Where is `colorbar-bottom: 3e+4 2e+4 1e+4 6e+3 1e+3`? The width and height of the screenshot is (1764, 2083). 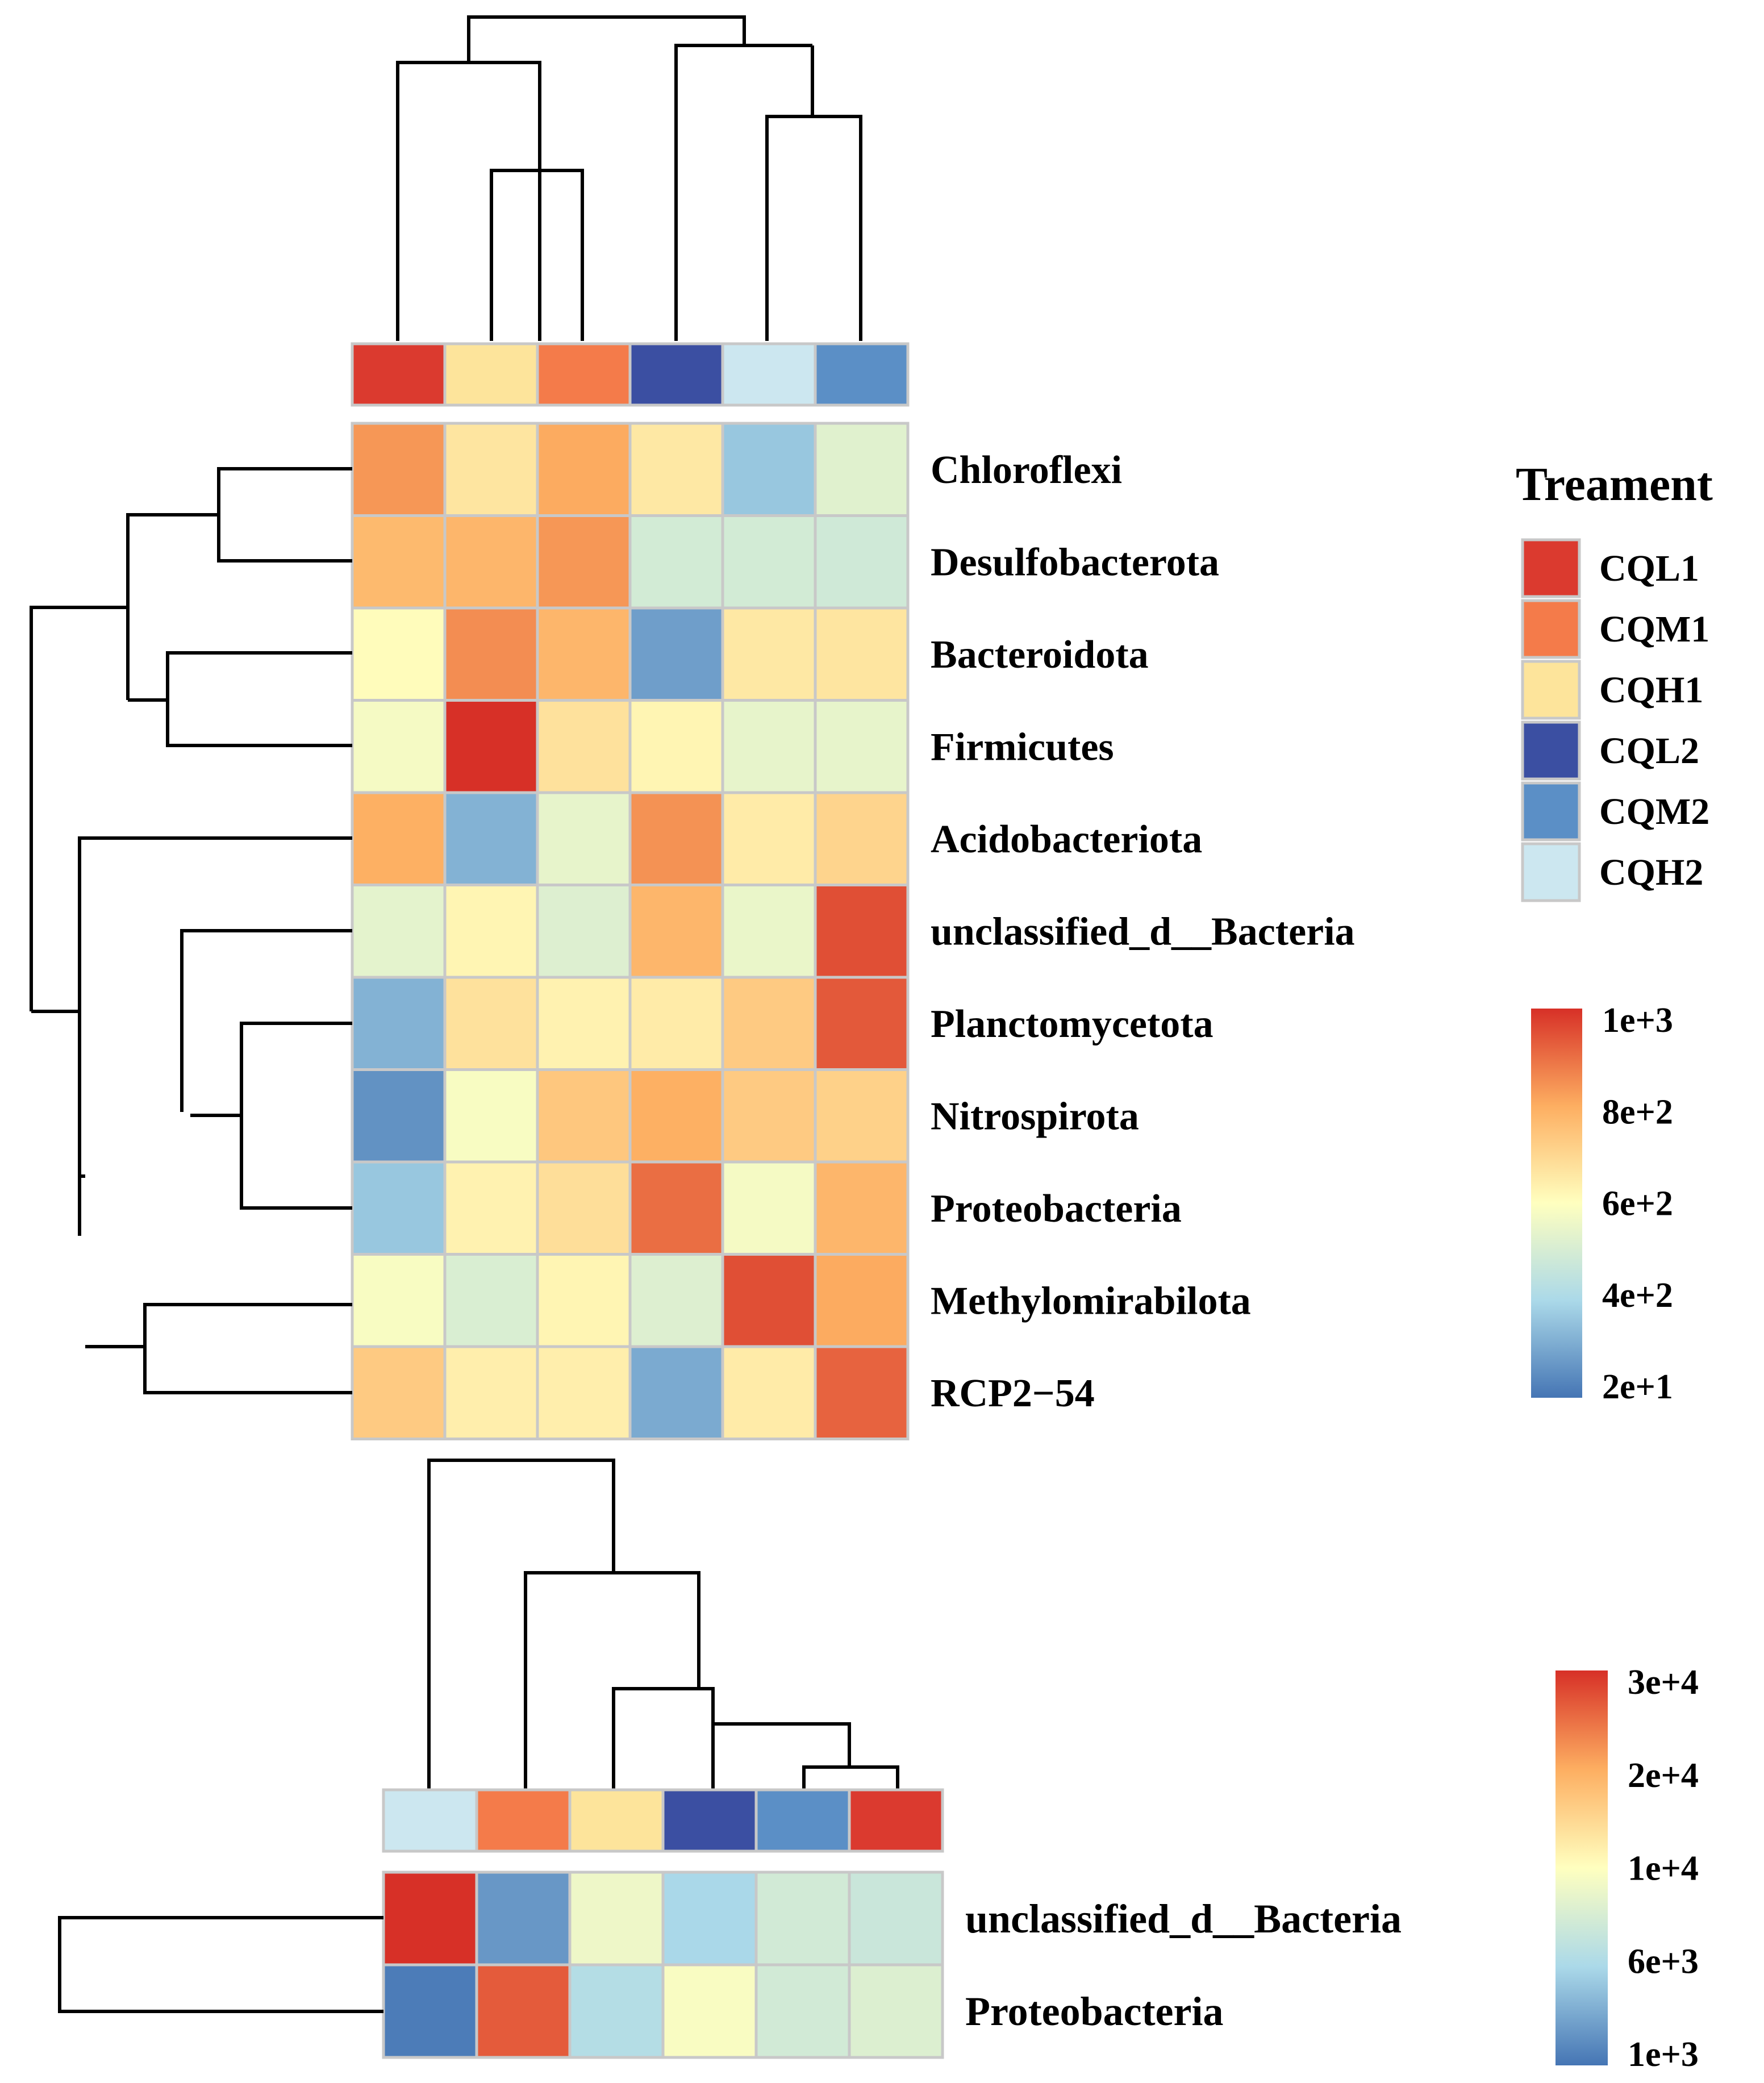
colorbar-bottom: 3e+4 2e+4 1e+4 6e+3 1e+3 is located at coordinates (1627, 1868).